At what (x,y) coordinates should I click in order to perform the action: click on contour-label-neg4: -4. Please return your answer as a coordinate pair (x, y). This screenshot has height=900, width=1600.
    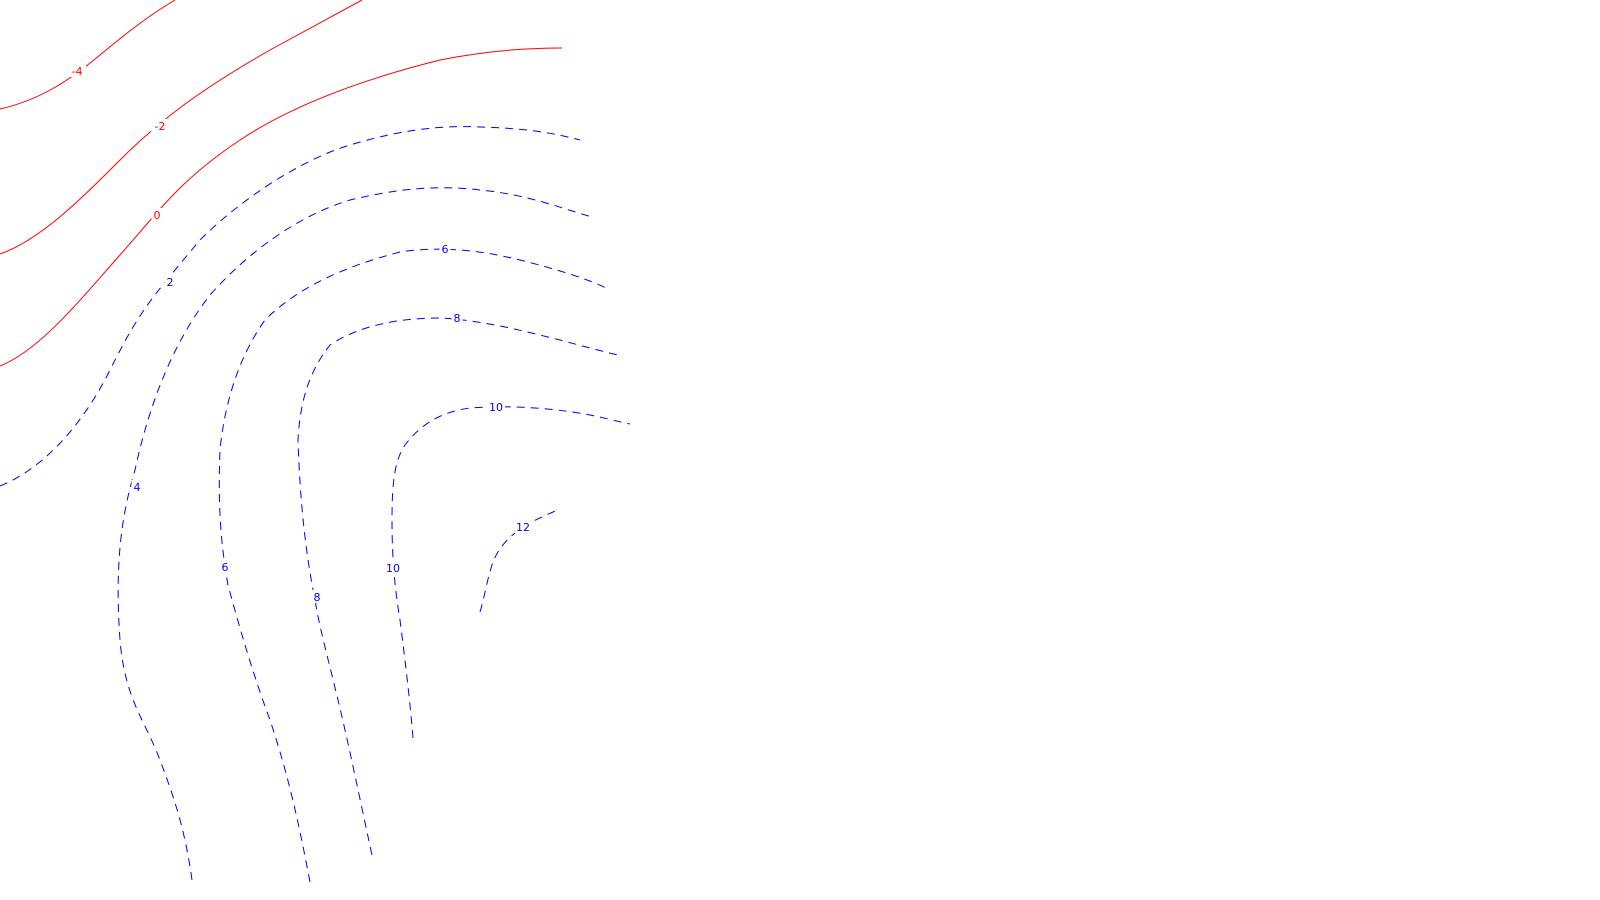
    Looking at the image, I should click on (77, 71).